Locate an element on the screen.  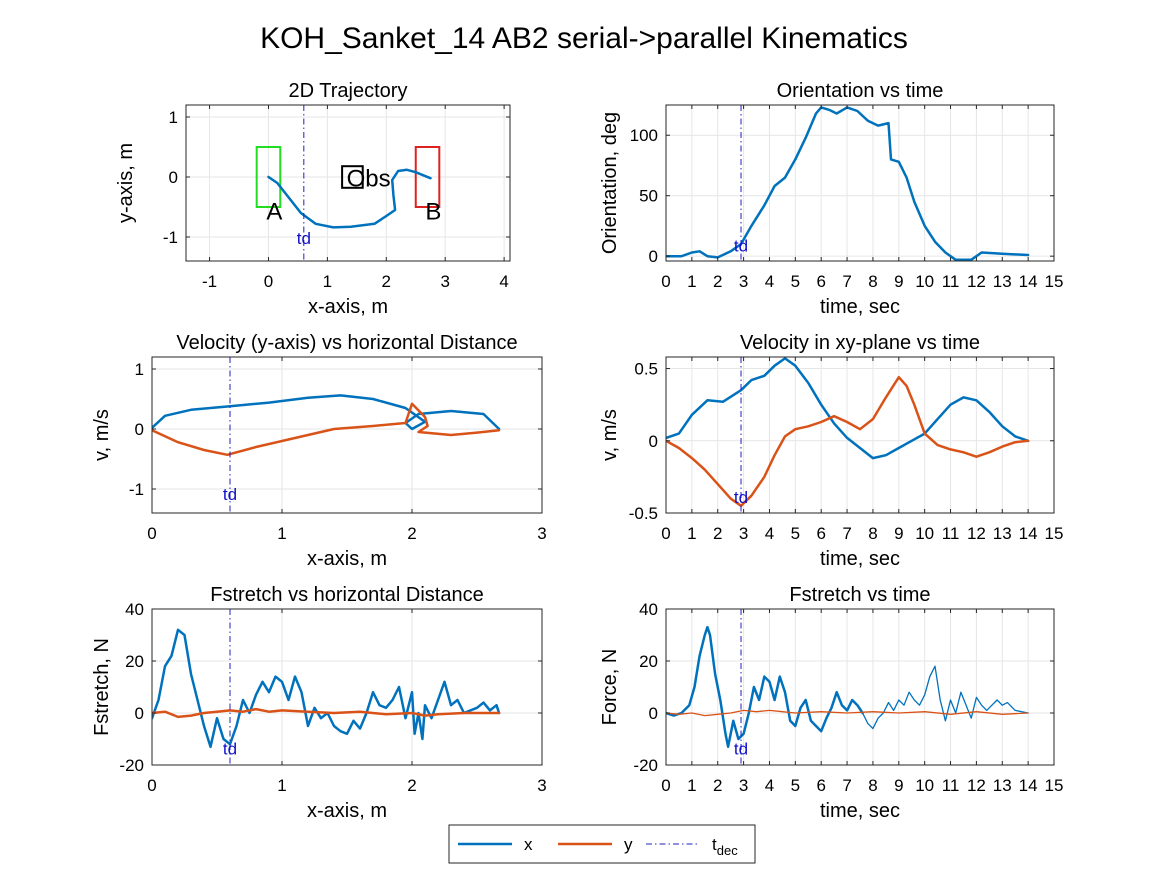
y-tick-label: -20 is located at coordinates (645, 765).